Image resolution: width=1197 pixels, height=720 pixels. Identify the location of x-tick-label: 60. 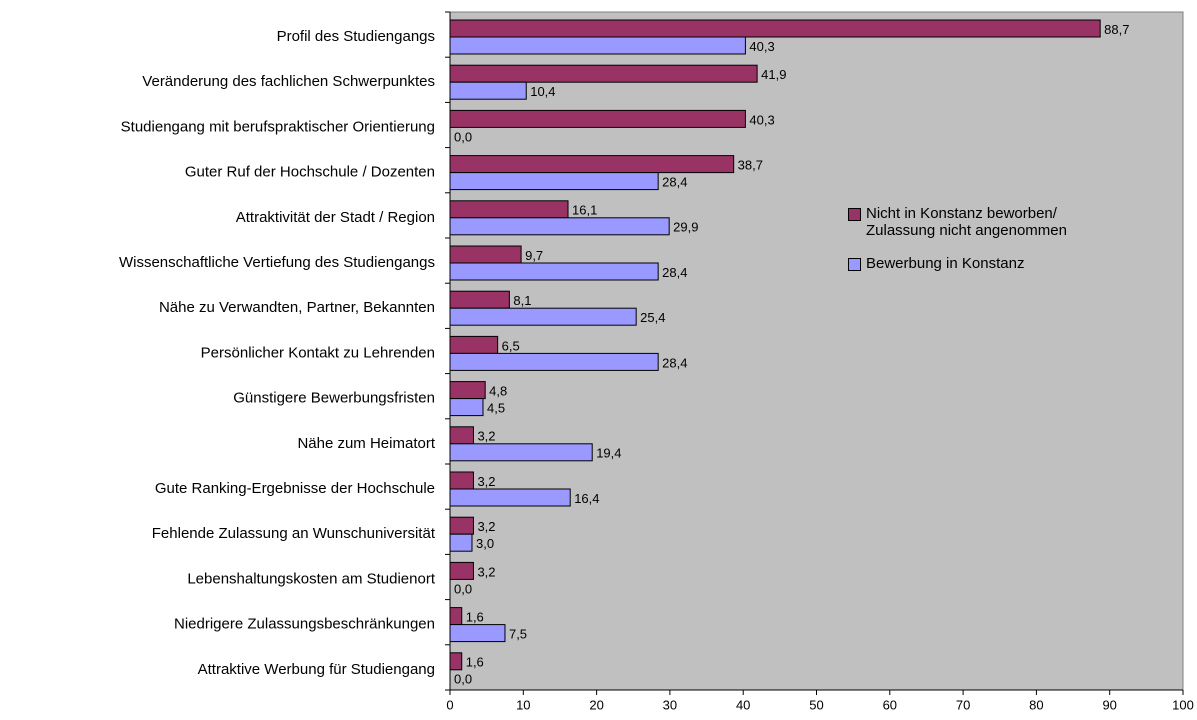
(890, 704).